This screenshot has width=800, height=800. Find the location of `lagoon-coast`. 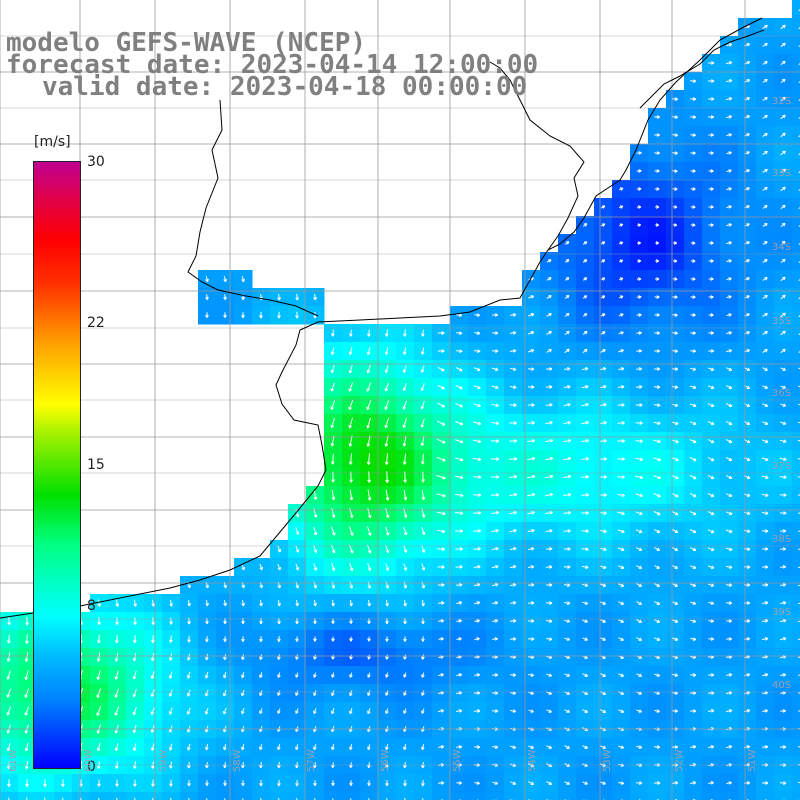

lagoon-coast is located at coordinates (702, 69).